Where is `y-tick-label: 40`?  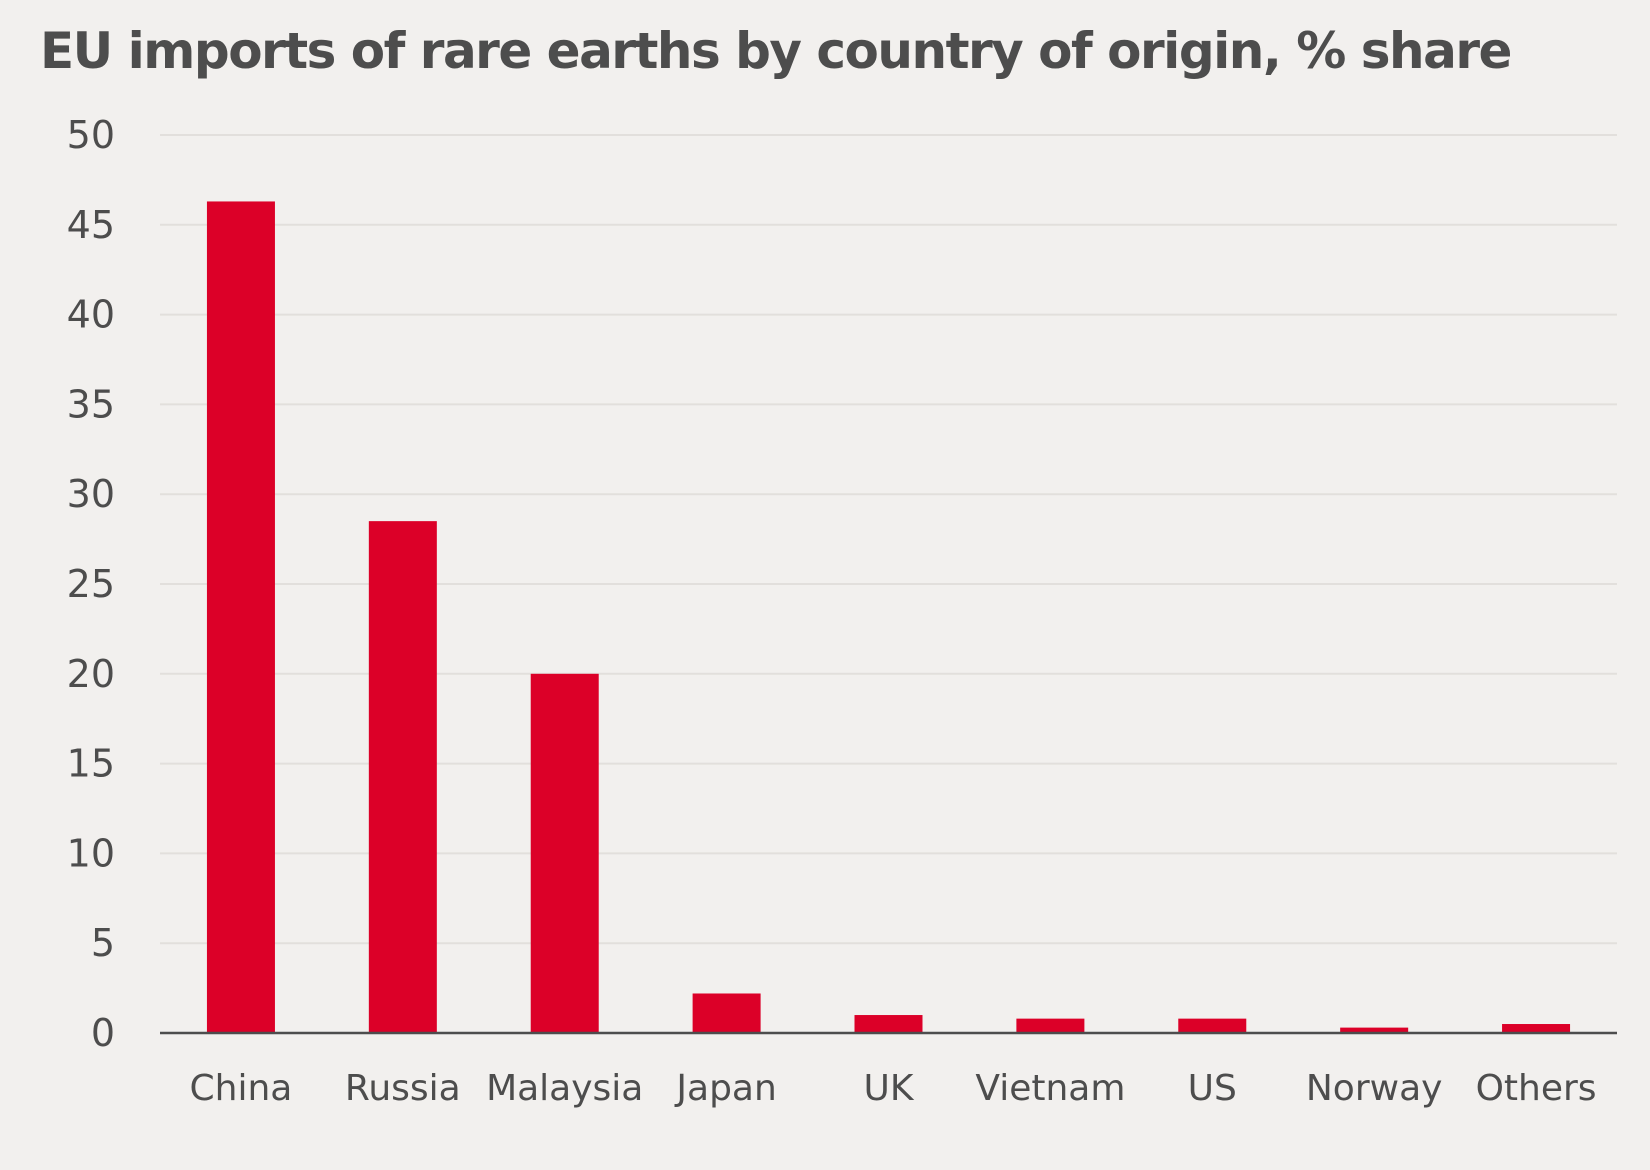
y-tick-label: 40 is located at coordinates (91, 315).